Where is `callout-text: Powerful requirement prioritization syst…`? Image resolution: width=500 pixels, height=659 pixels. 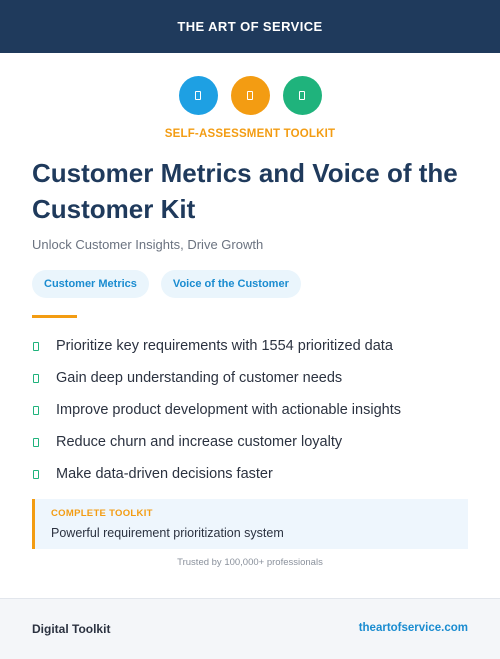
callout-text: Powerful requirement prioritization syst… is located at coordinates (167, 533).